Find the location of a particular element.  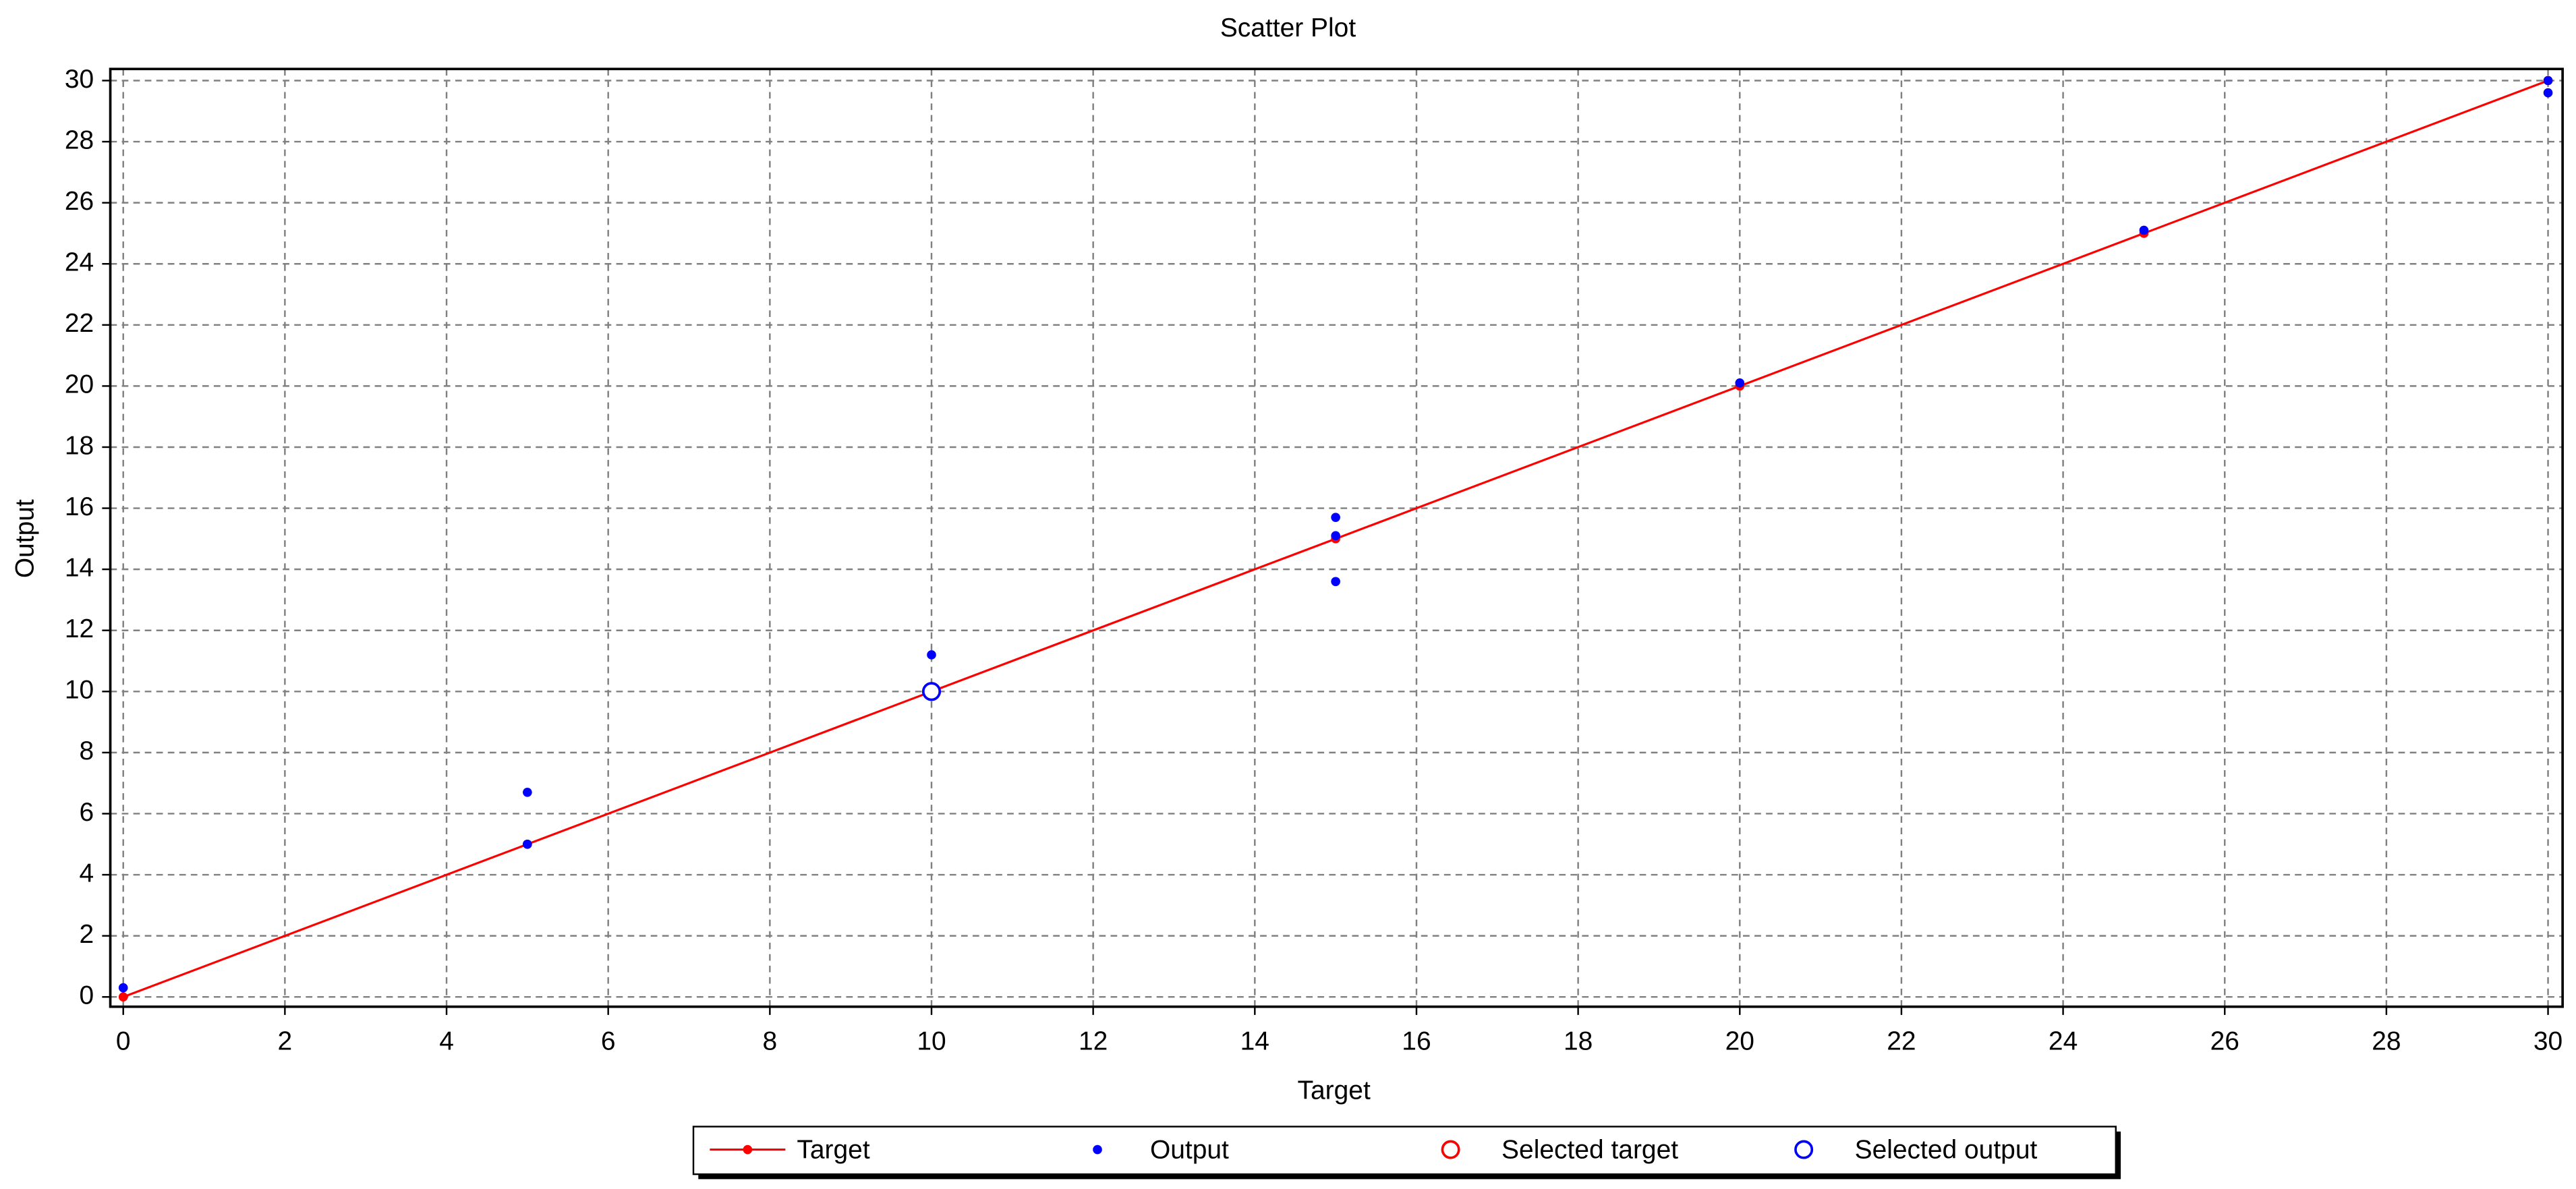

x-tick-label: 0 is located at coordinates (123, 1041).